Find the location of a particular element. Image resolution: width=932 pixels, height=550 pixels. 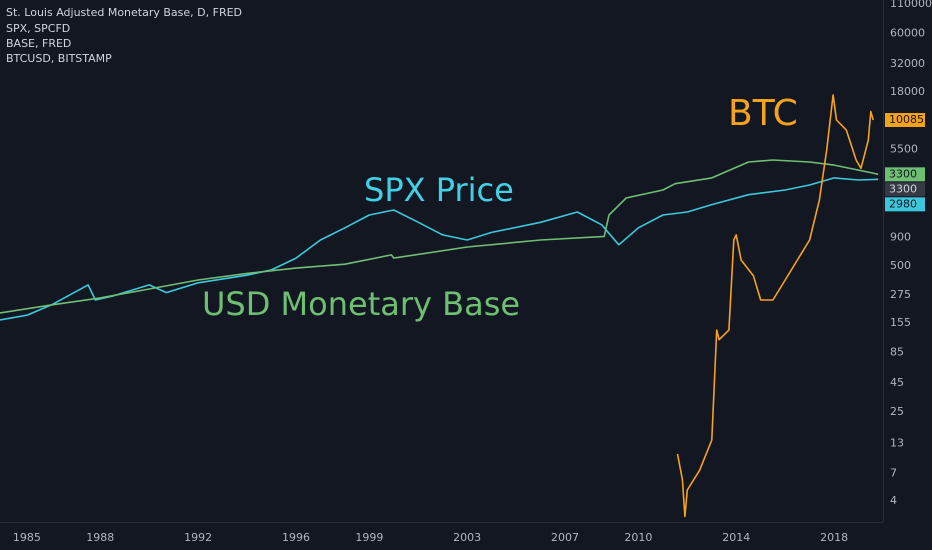

x-tick-label: 2003 is located at coordinates (467, 537).